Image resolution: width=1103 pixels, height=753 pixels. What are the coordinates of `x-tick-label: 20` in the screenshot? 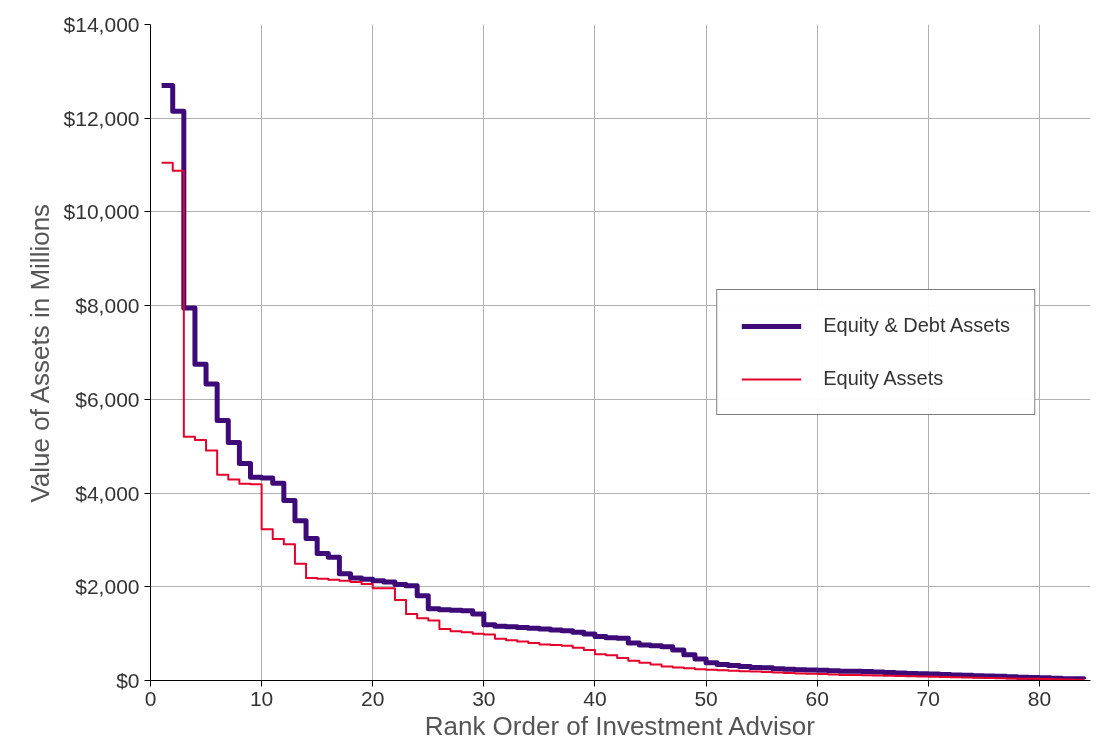 It's located at (373, 698).